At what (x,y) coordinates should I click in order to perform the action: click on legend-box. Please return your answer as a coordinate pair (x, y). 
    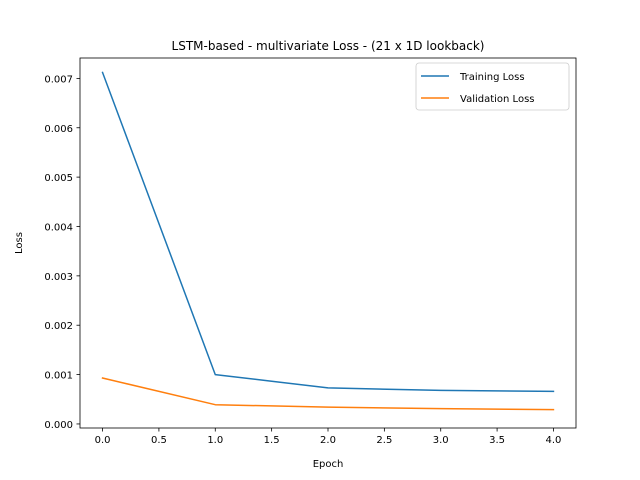
    Looking at the image, I should click on (492, 86).